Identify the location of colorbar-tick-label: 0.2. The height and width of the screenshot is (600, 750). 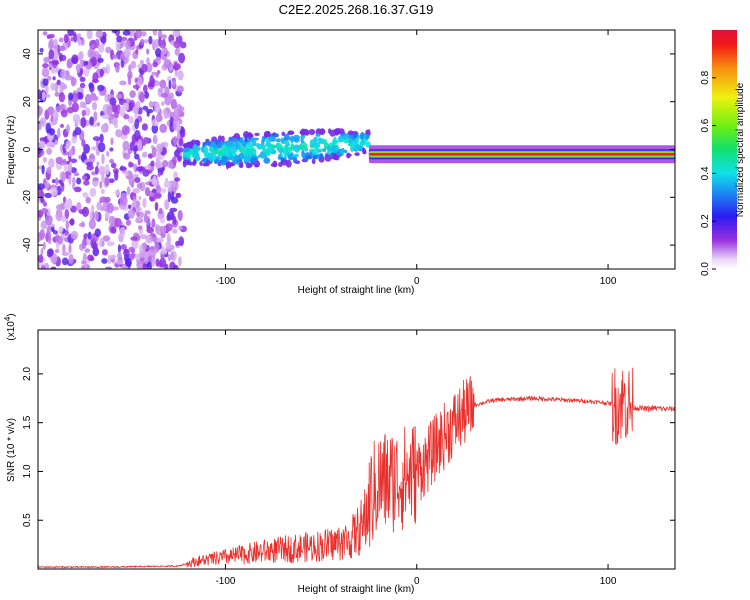
(705, 221).